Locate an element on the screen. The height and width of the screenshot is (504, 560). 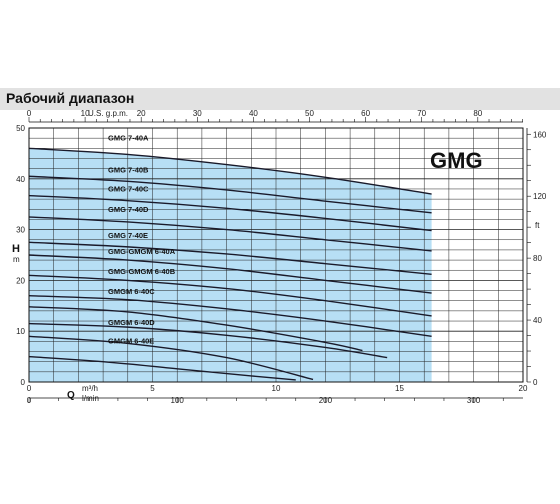
top-tick-label: 40 is located at coordinates (253, 113).